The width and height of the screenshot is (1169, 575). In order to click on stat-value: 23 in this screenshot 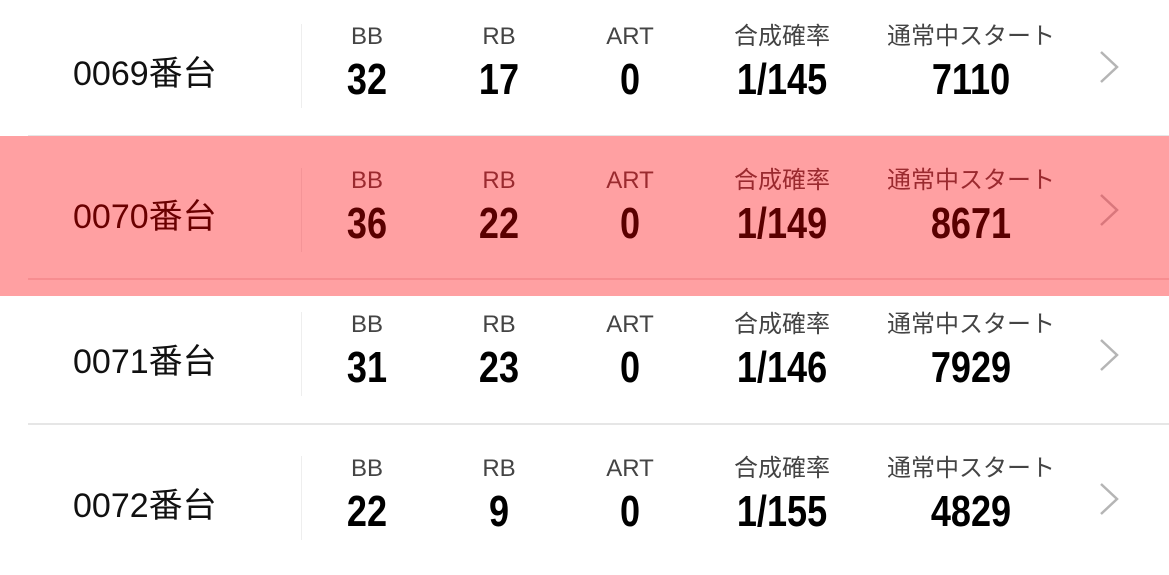, I will do `click(499, 367)`.